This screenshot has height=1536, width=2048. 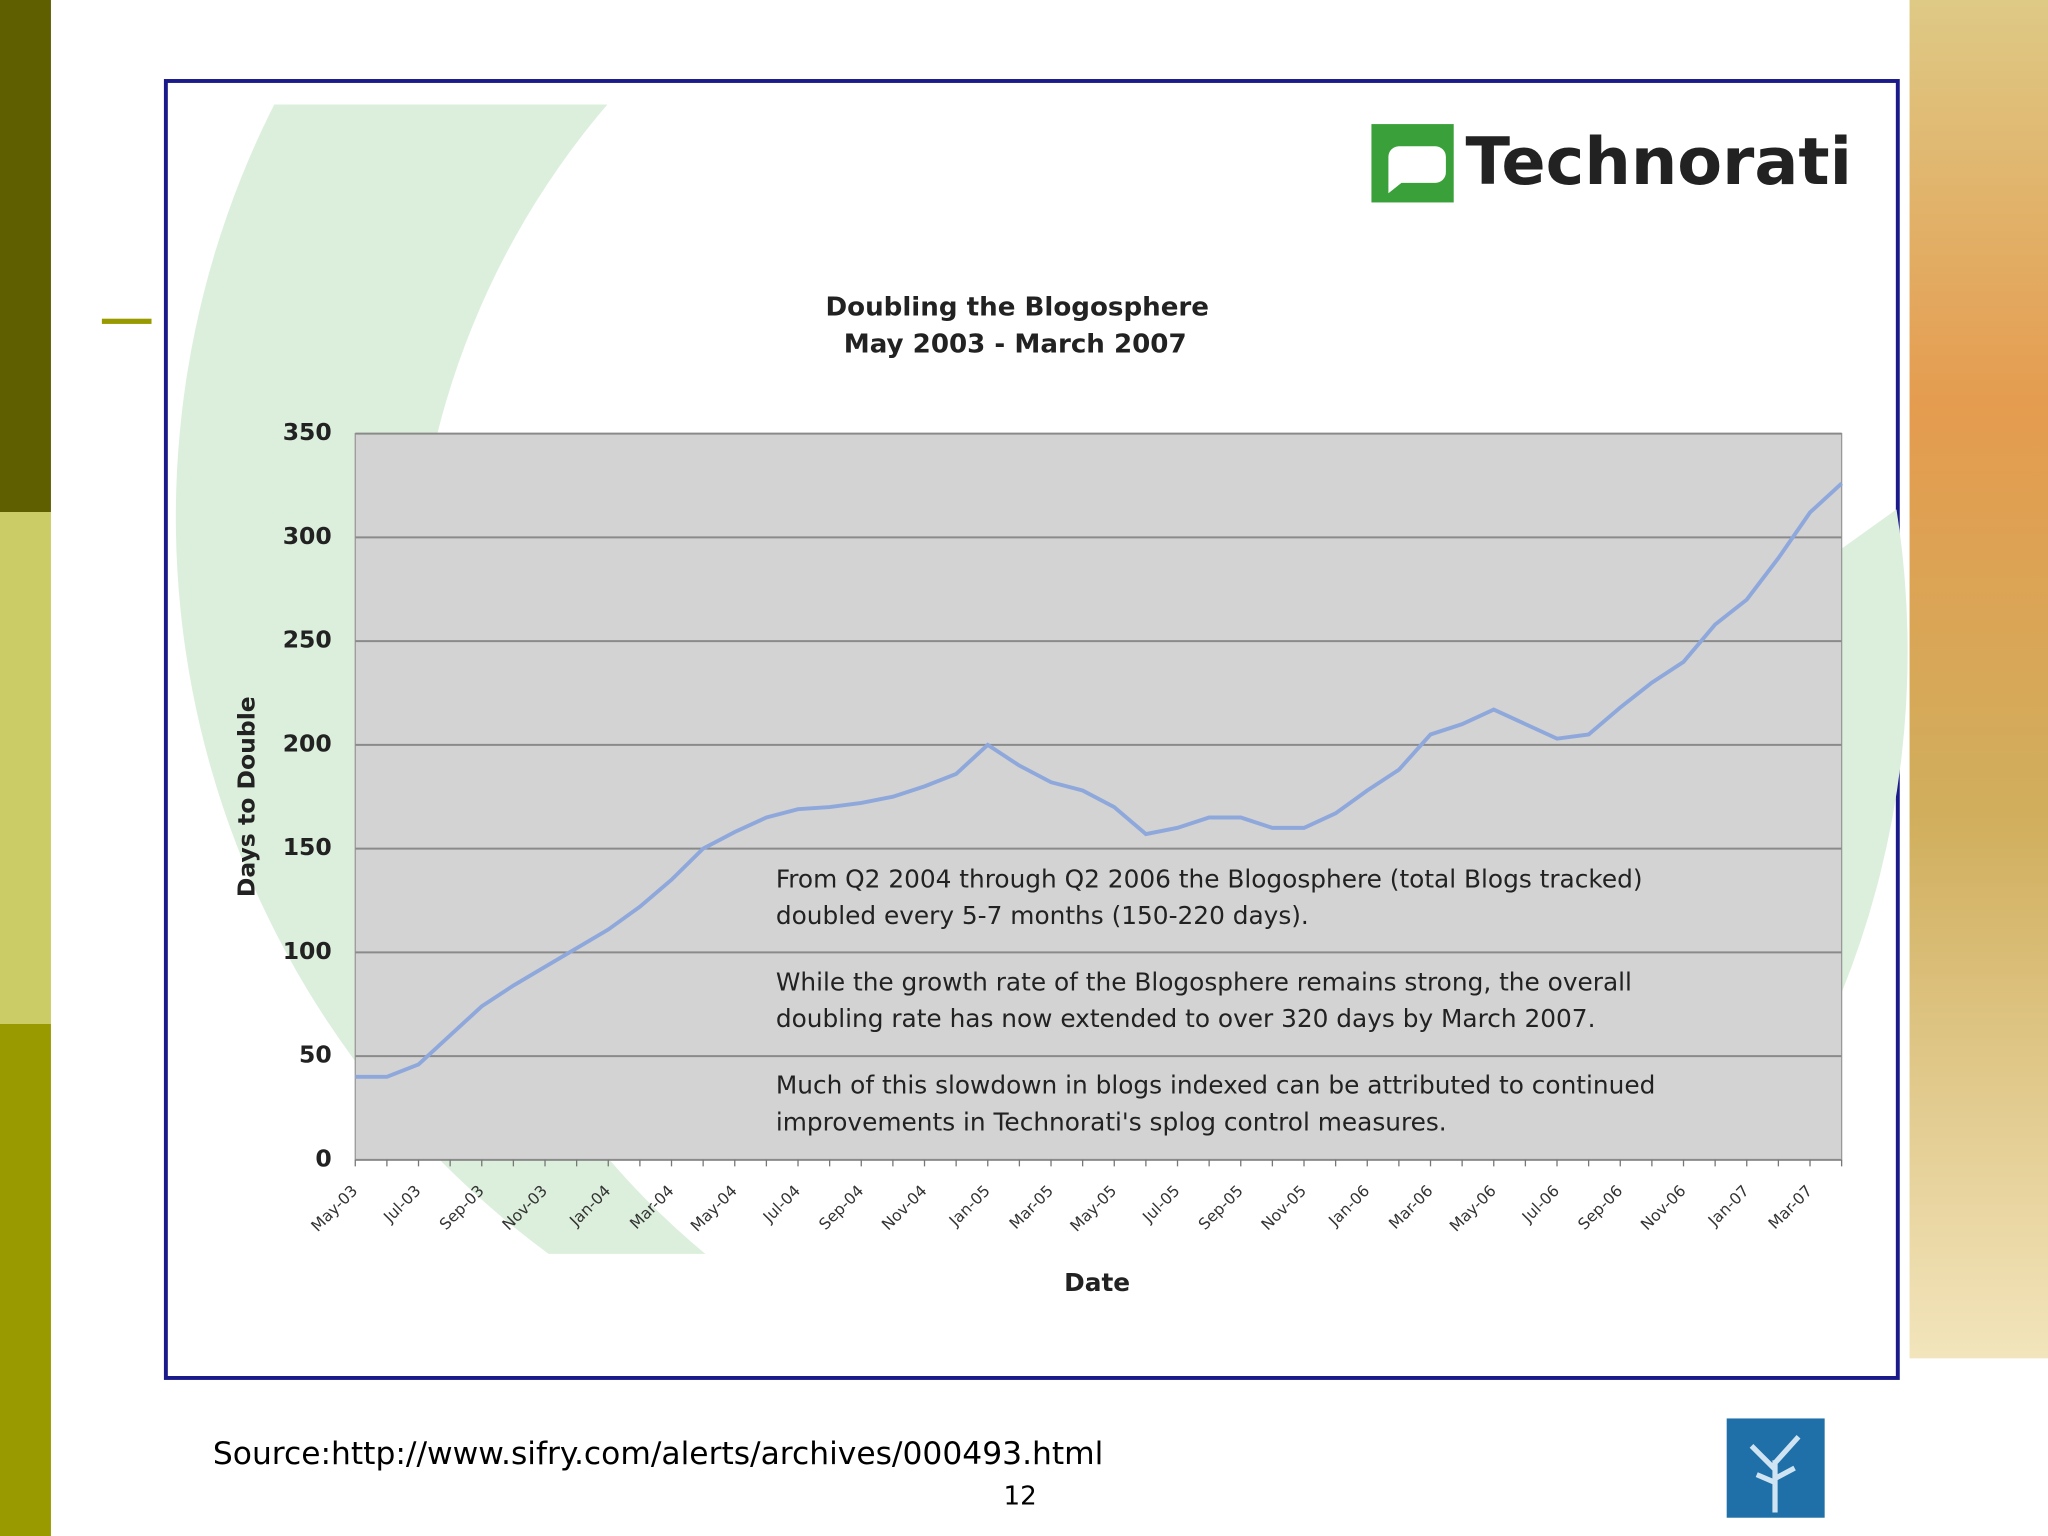 I want to click on leaf-decoration, so click(x=1978, y=679).